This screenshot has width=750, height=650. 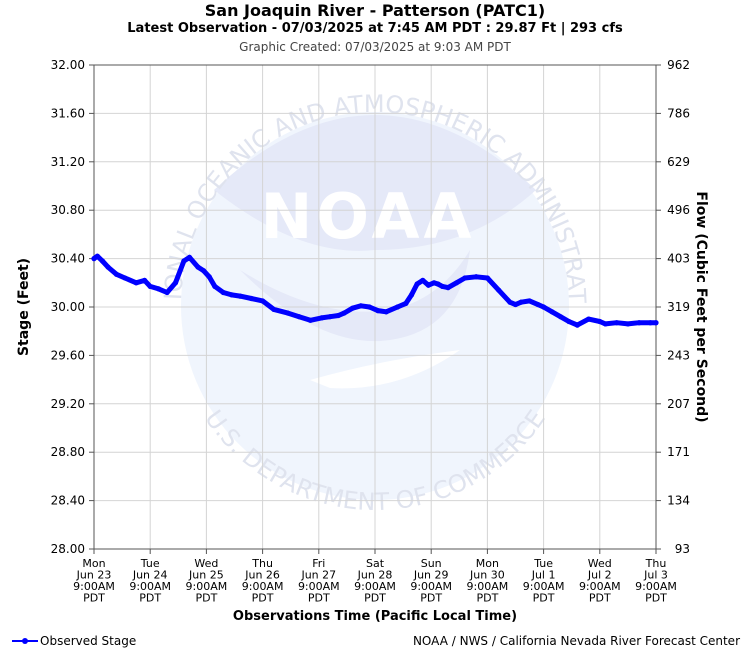 What do you see at coordinates (207, 581) in the screenshot?
I see `x-tick-label: Wed Jun 25 9:00AM PDT` at bounding box center [207, 581].